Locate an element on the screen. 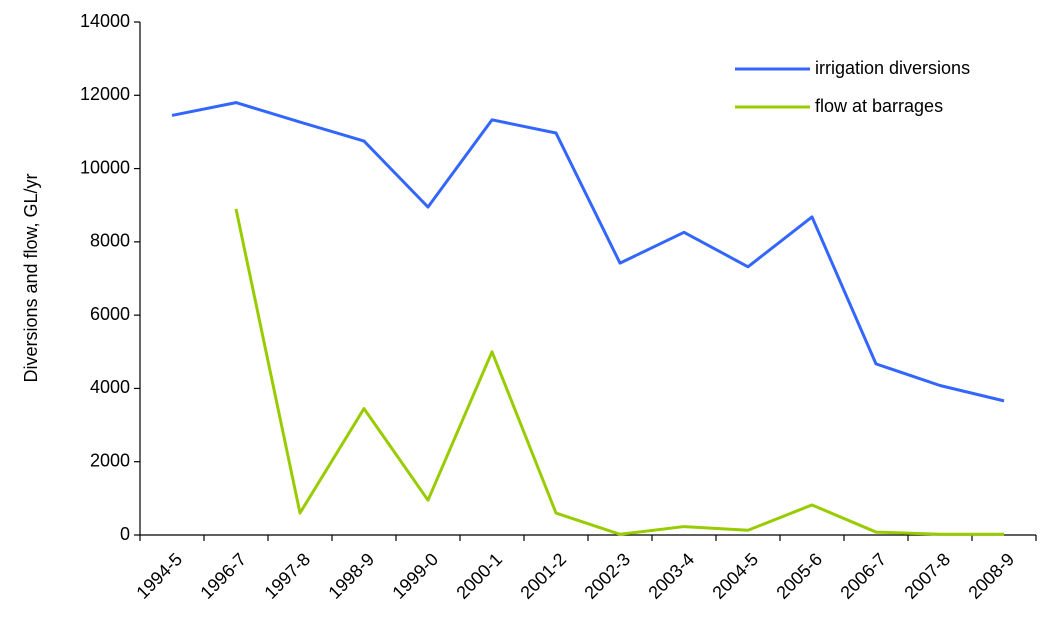 The image size is (1056, 628). x-tick-label: 1994-5 is located at coordinates (159, 576).